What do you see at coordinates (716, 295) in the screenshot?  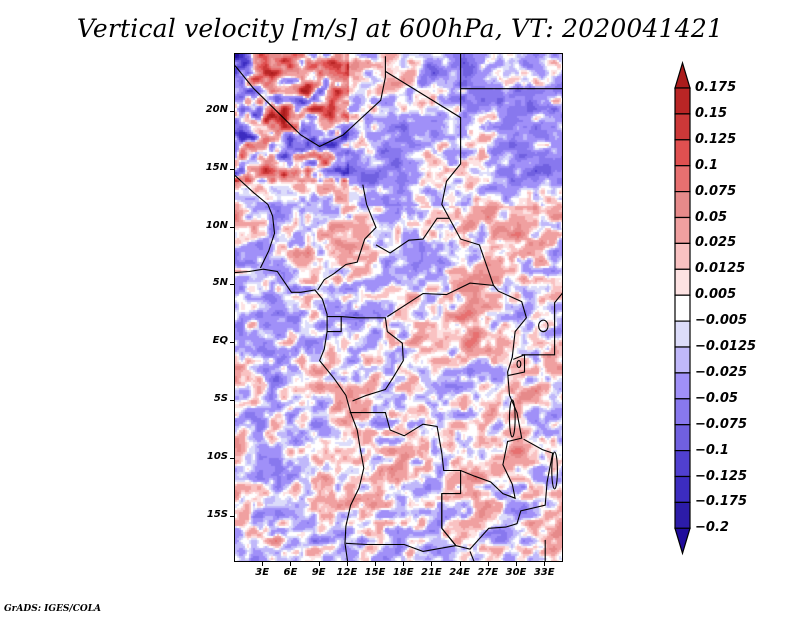 I see `colorbar-label: 0.005` at bounding box center [716, 295].